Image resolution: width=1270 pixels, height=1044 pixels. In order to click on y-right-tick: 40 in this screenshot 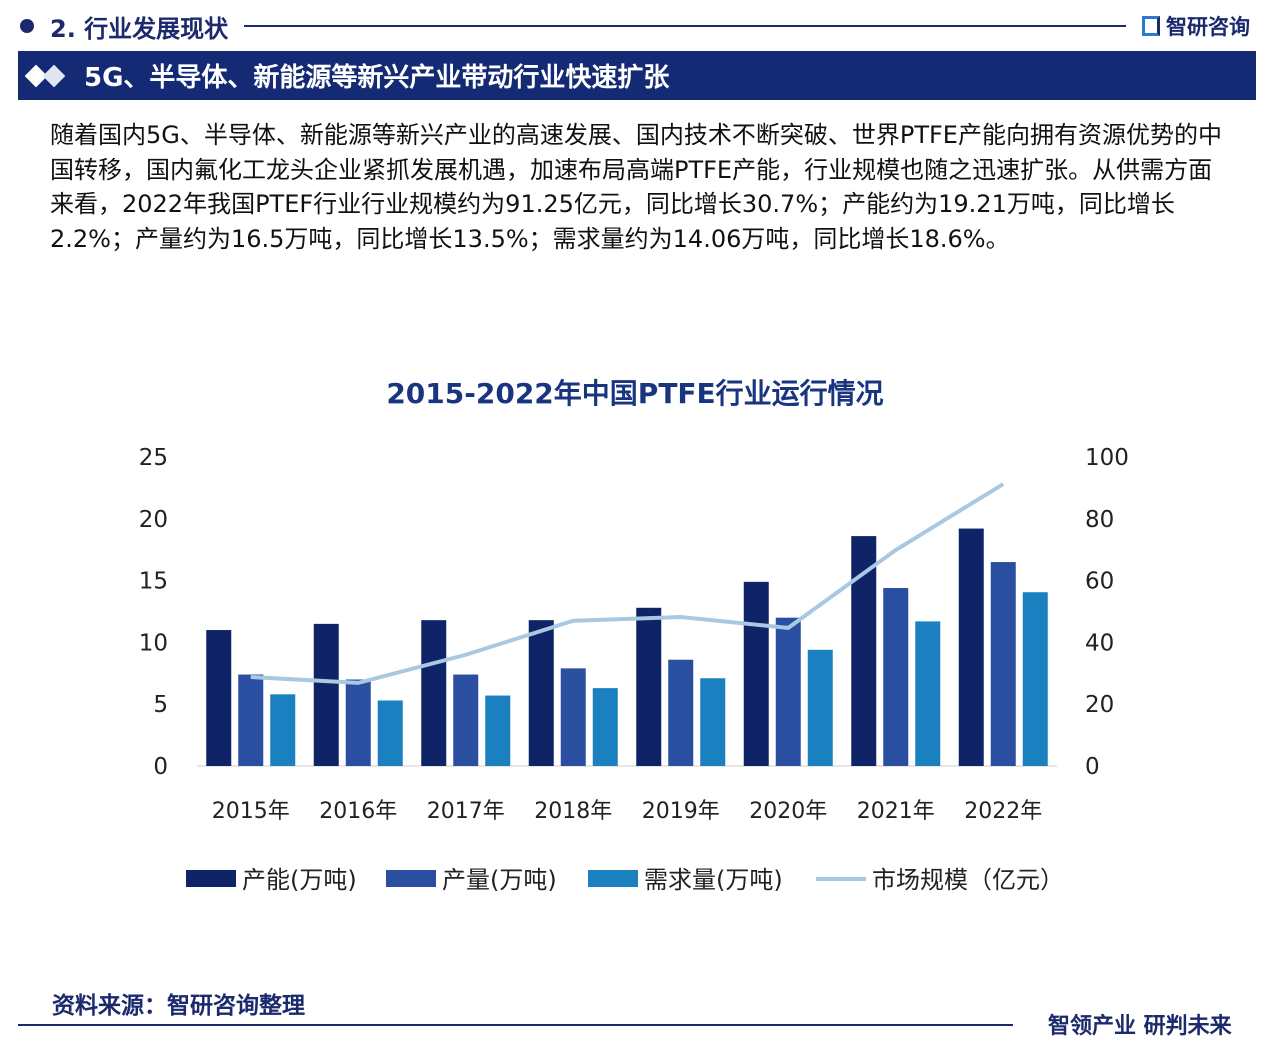, I will do `click(1099, 643)`.